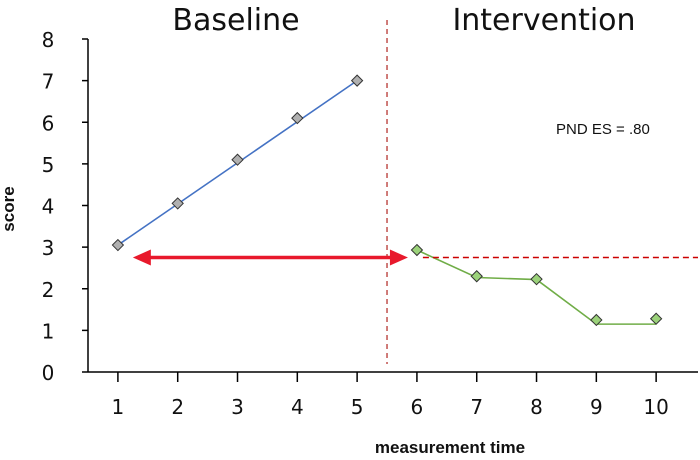 This screenshot has width=700, height=460. I want to click on y-tick-label: 1, so click(48, 331).